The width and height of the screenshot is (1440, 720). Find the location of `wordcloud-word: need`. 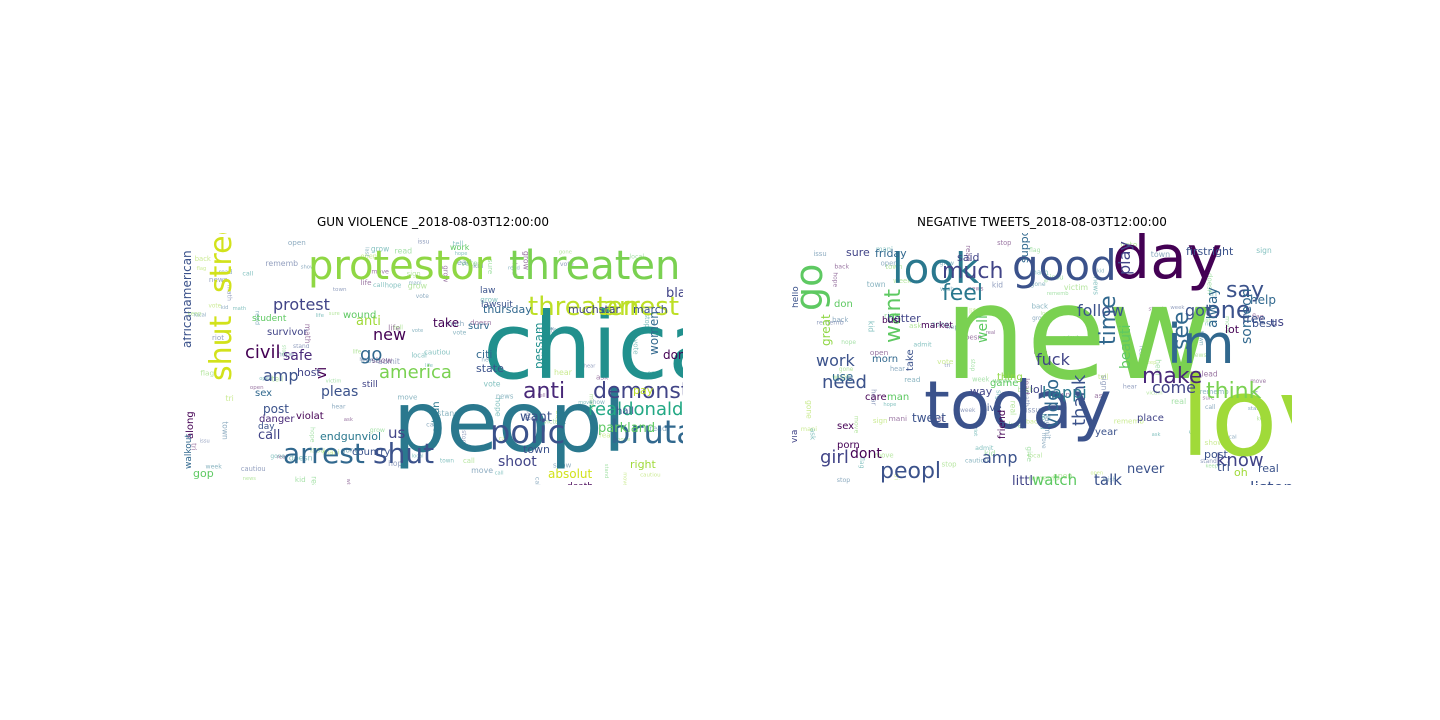

wordcloud-word: need is located at coordinates (844, 382).